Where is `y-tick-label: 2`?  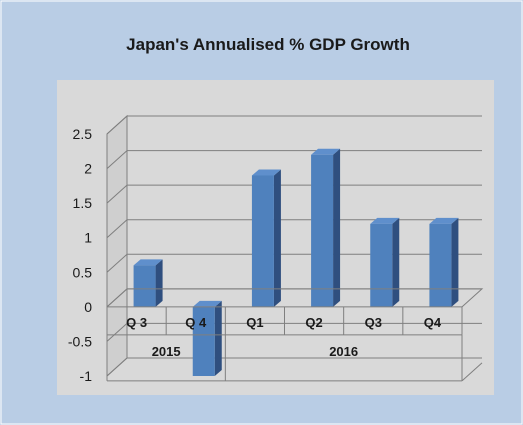 y-tick-label: 2 is located at coordinates (88, 169).